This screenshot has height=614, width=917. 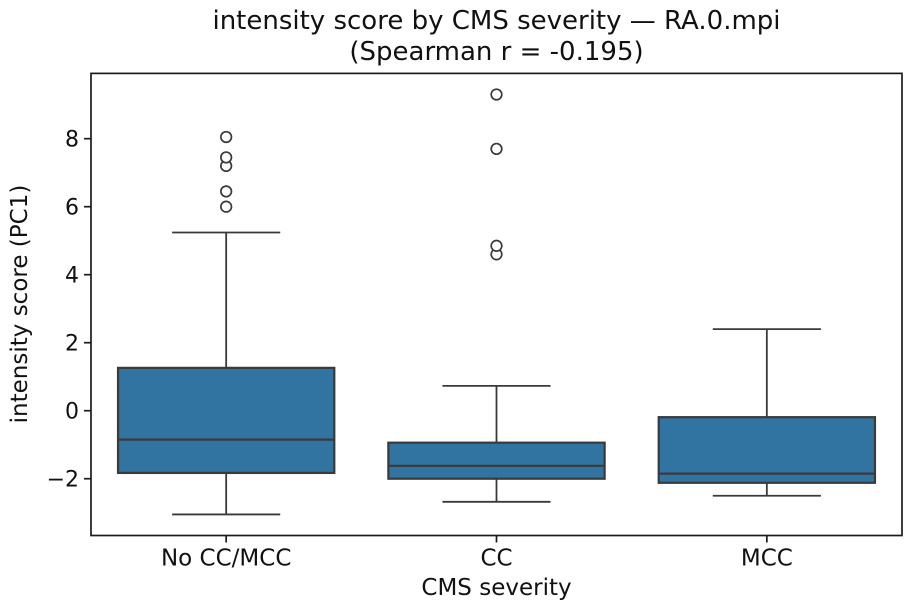 What do you see at coordinates (63, 479) in the screenshot?
I see `y-tick-label: −2` at bounding box center [63, 479].